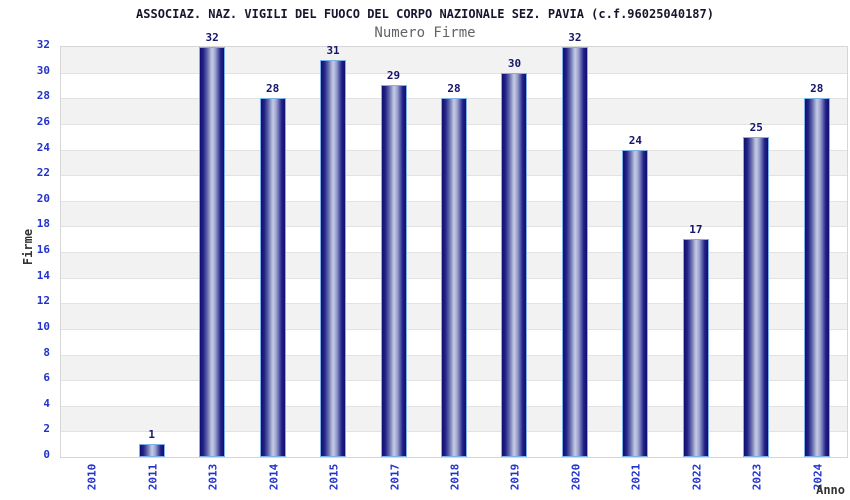 The image size is (850, 500). I want to click on bar-2015, so click(333, 258).